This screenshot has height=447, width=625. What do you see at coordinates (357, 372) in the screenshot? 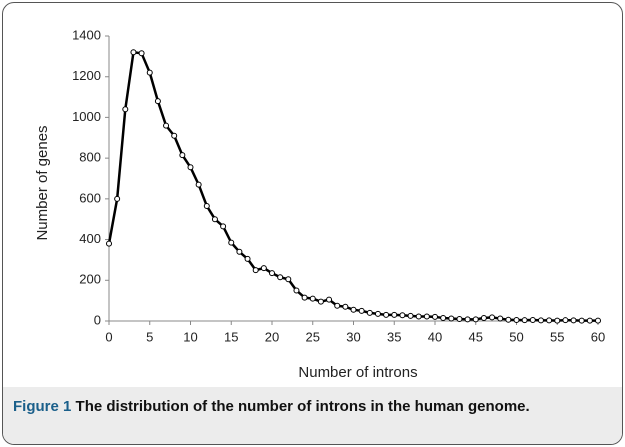
I see `x-axis-label: Number of introns` at bounding box center [357, 372].